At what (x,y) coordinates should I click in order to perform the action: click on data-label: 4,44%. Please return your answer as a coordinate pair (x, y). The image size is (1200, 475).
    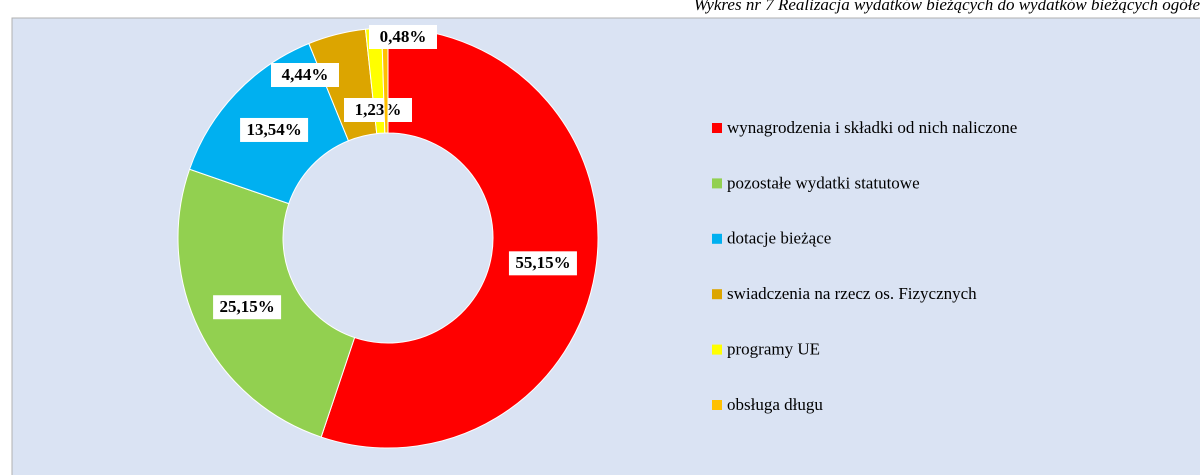
    Looking at the image, I should click on (305, 74).